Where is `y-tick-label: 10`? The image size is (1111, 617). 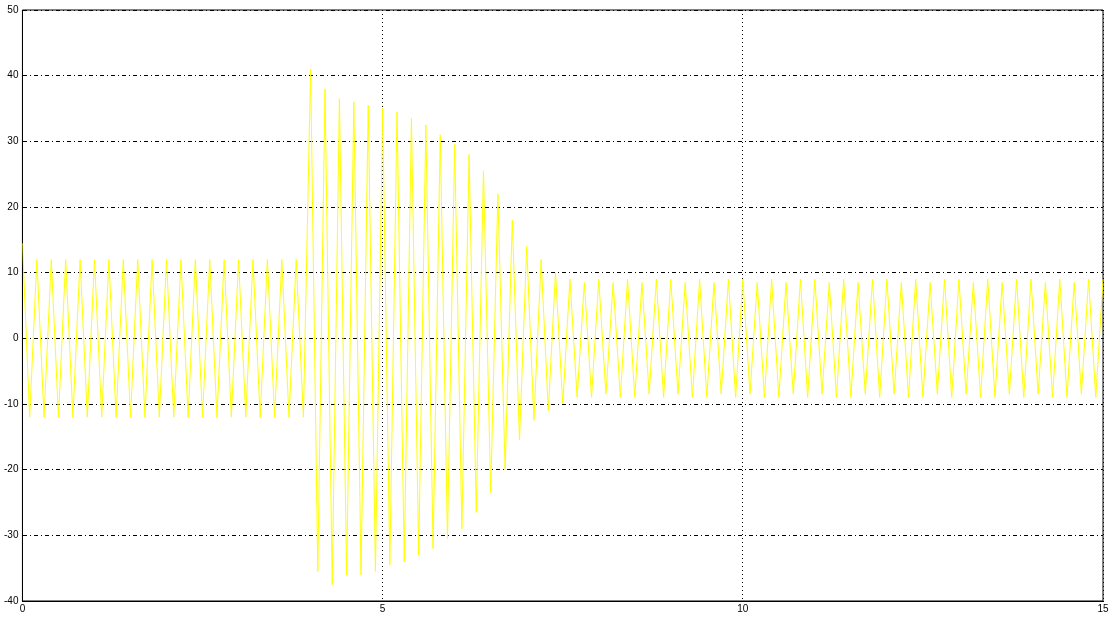 y-tick-label: 10 is located at coordinates (13, 272).